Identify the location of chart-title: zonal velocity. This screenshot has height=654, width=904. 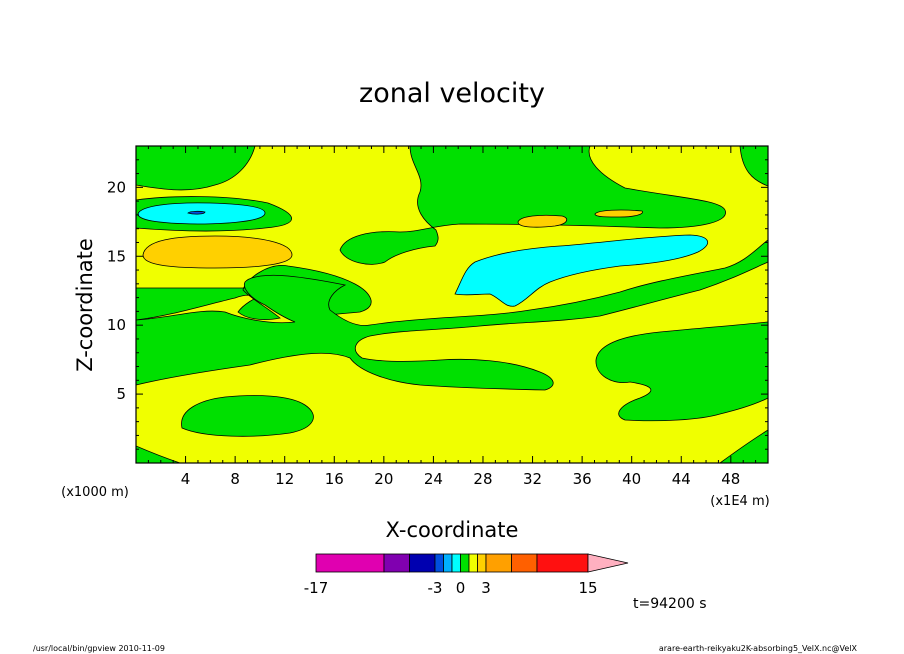
(452, 93).